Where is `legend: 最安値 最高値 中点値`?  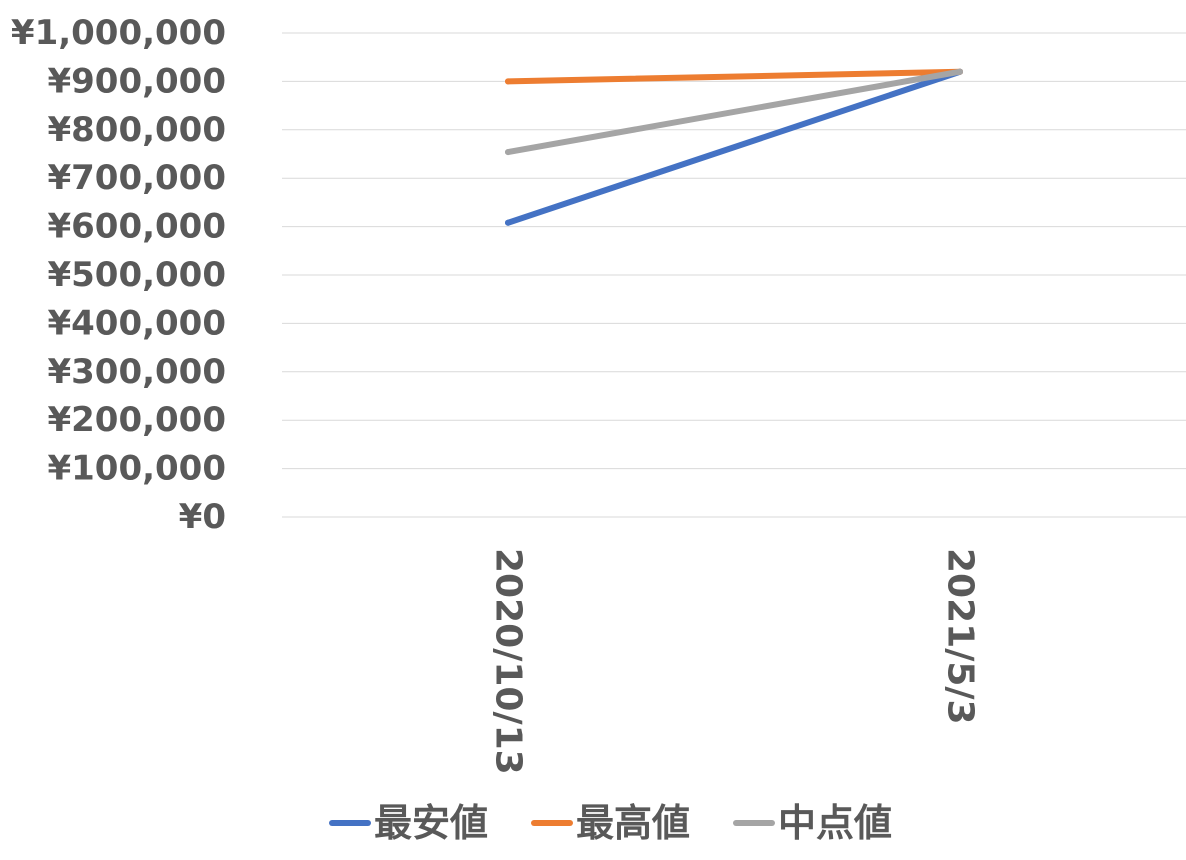 legend: 最安値 最高値 中点値 is located at coordinates (610, 823).